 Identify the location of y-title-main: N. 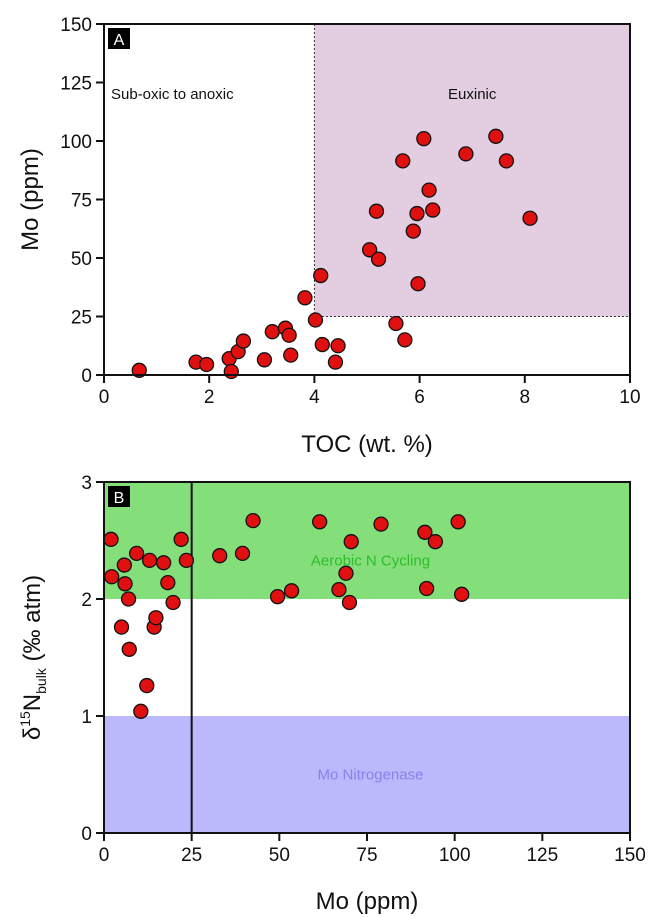
(32, 702).